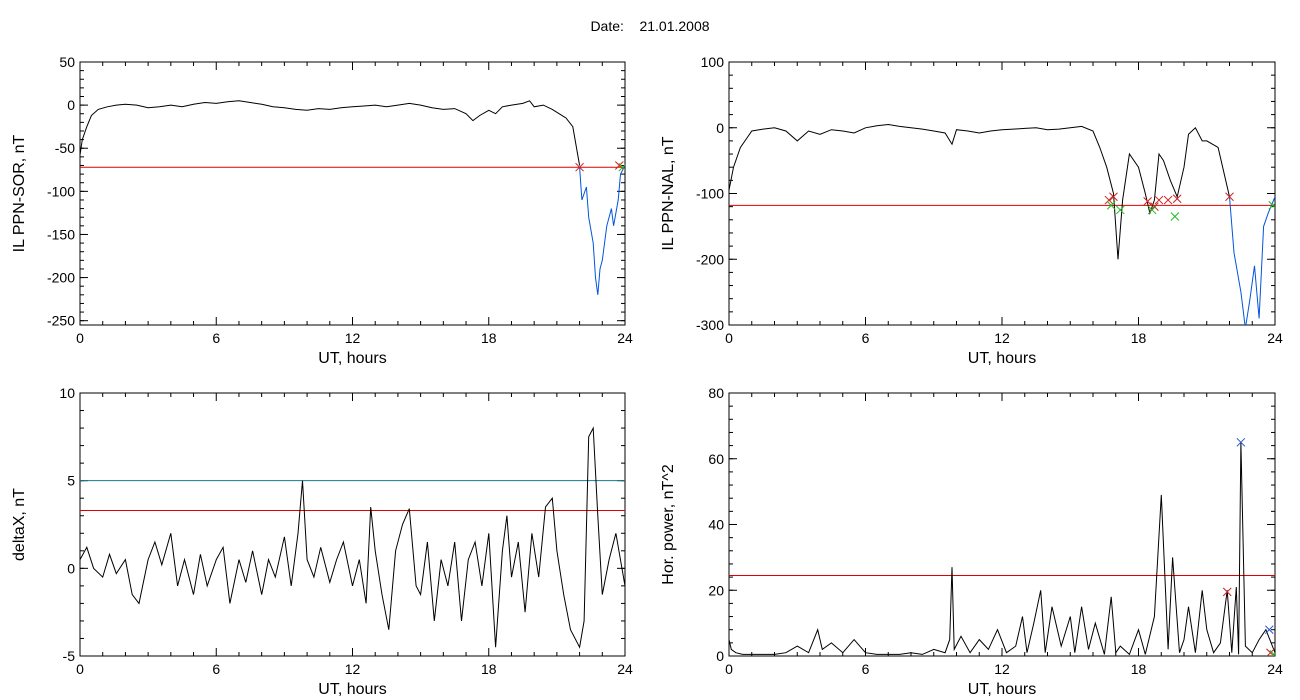 Image resolution: width=1300 pixels, height=700 pixels. I want to click on y-tick-label: -300, so click(710, 325).